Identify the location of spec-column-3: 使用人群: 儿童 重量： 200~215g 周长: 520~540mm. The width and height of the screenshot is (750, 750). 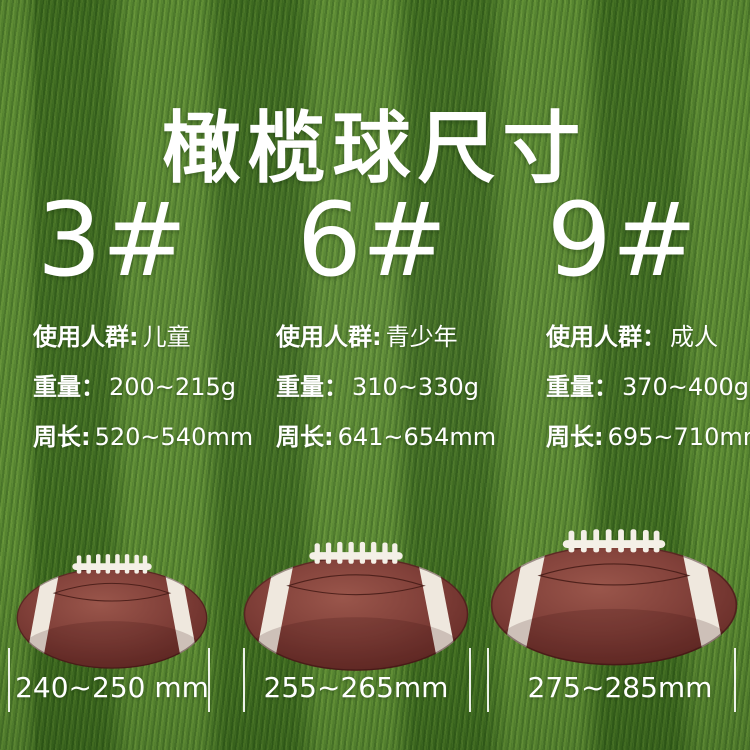
(145, 397).